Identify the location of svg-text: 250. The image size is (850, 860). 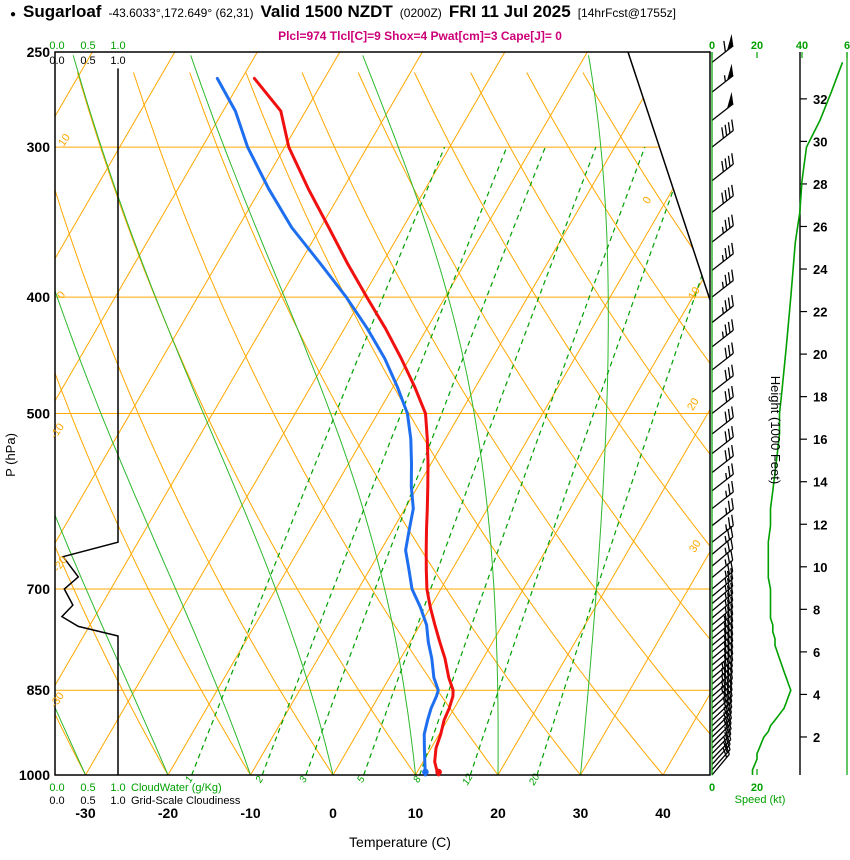
(39, 52).